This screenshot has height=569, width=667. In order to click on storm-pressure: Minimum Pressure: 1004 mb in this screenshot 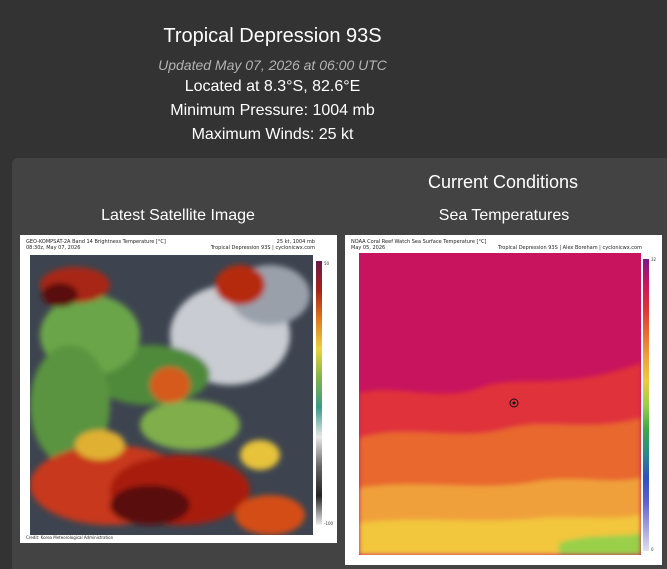, I will do `click(272, 110)`.